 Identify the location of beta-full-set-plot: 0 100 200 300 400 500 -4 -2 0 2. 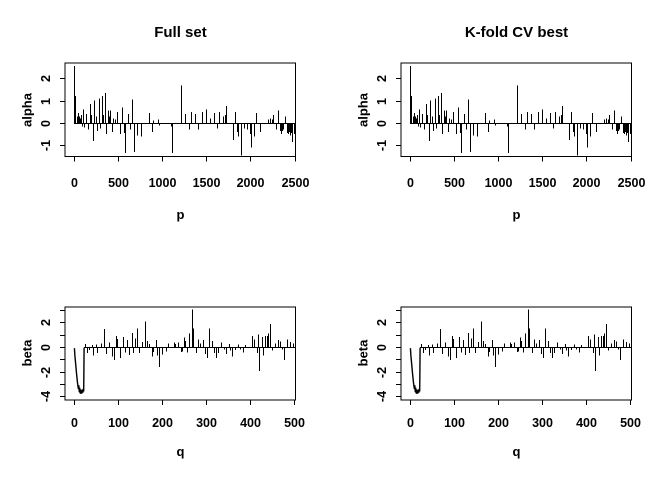
(172, 368).